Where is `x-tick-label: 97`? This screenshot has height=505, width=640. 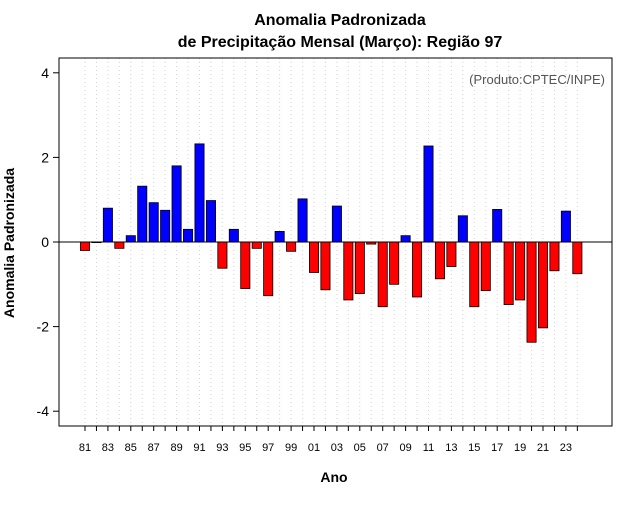
x-tick-label: 97 is located at coordinates (268, 448).